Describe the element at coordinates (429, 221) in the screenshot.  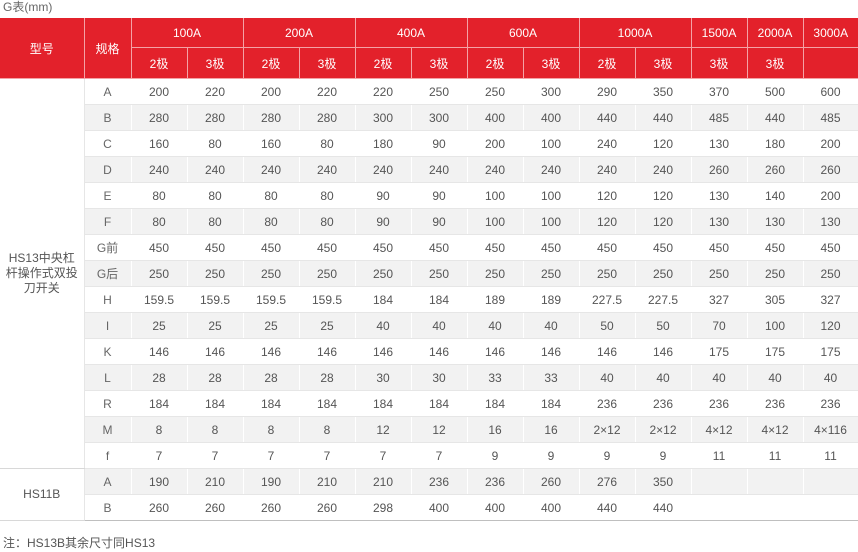
I see `table-row: F 80 80 80 80 90 90 100 100 120 120 130 130 130` at that location.